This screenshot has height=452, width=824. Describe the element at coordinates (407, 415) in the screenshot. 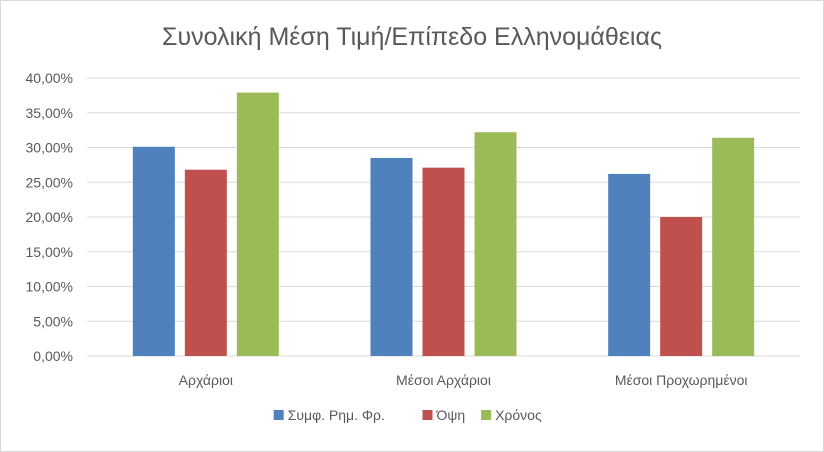

I see `legend: Συμφ. Ρημ. Φρ. Όψη Χρόνος` at that location.